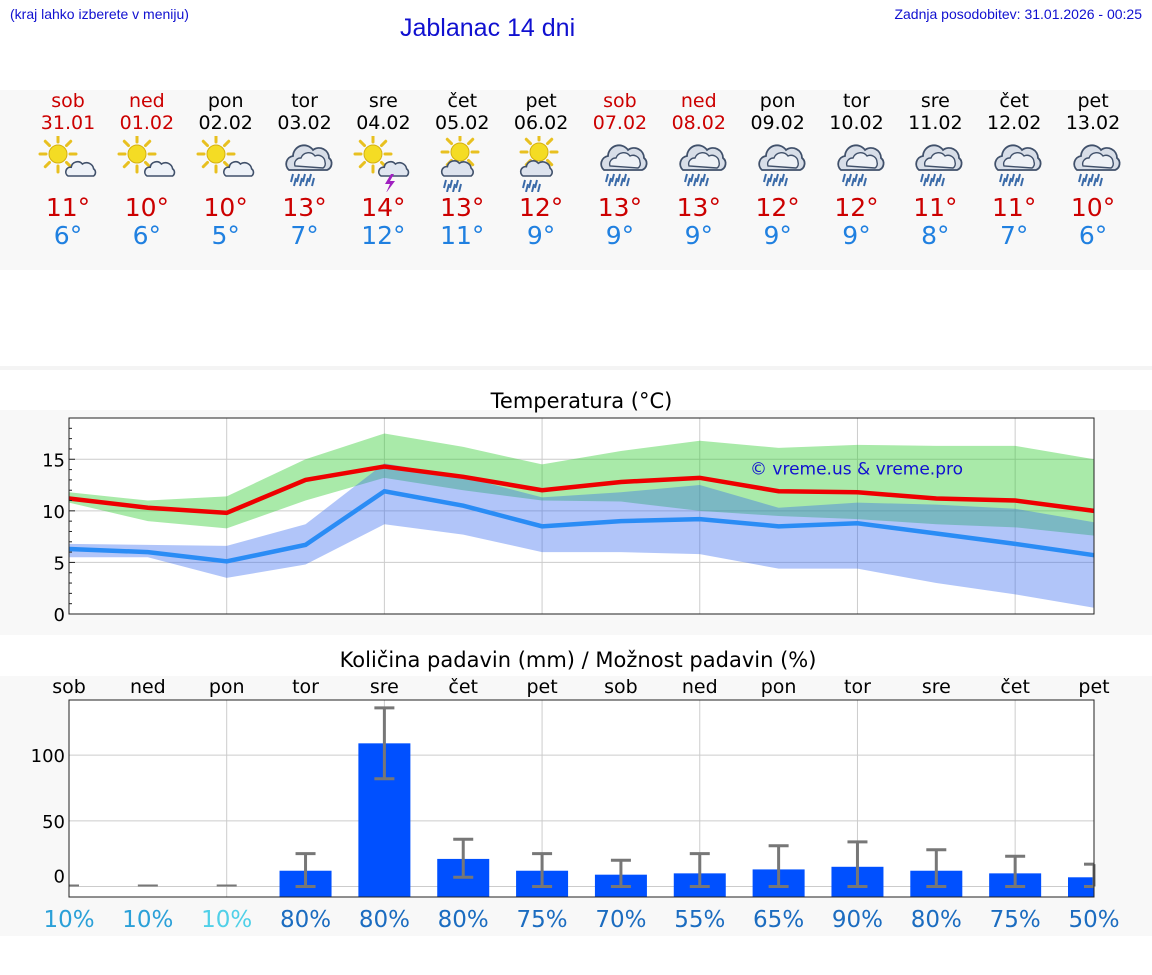  Describe the element at coordinates (857, 920) in the screenshot. I see `precip-chance-label: 90%` at that location.